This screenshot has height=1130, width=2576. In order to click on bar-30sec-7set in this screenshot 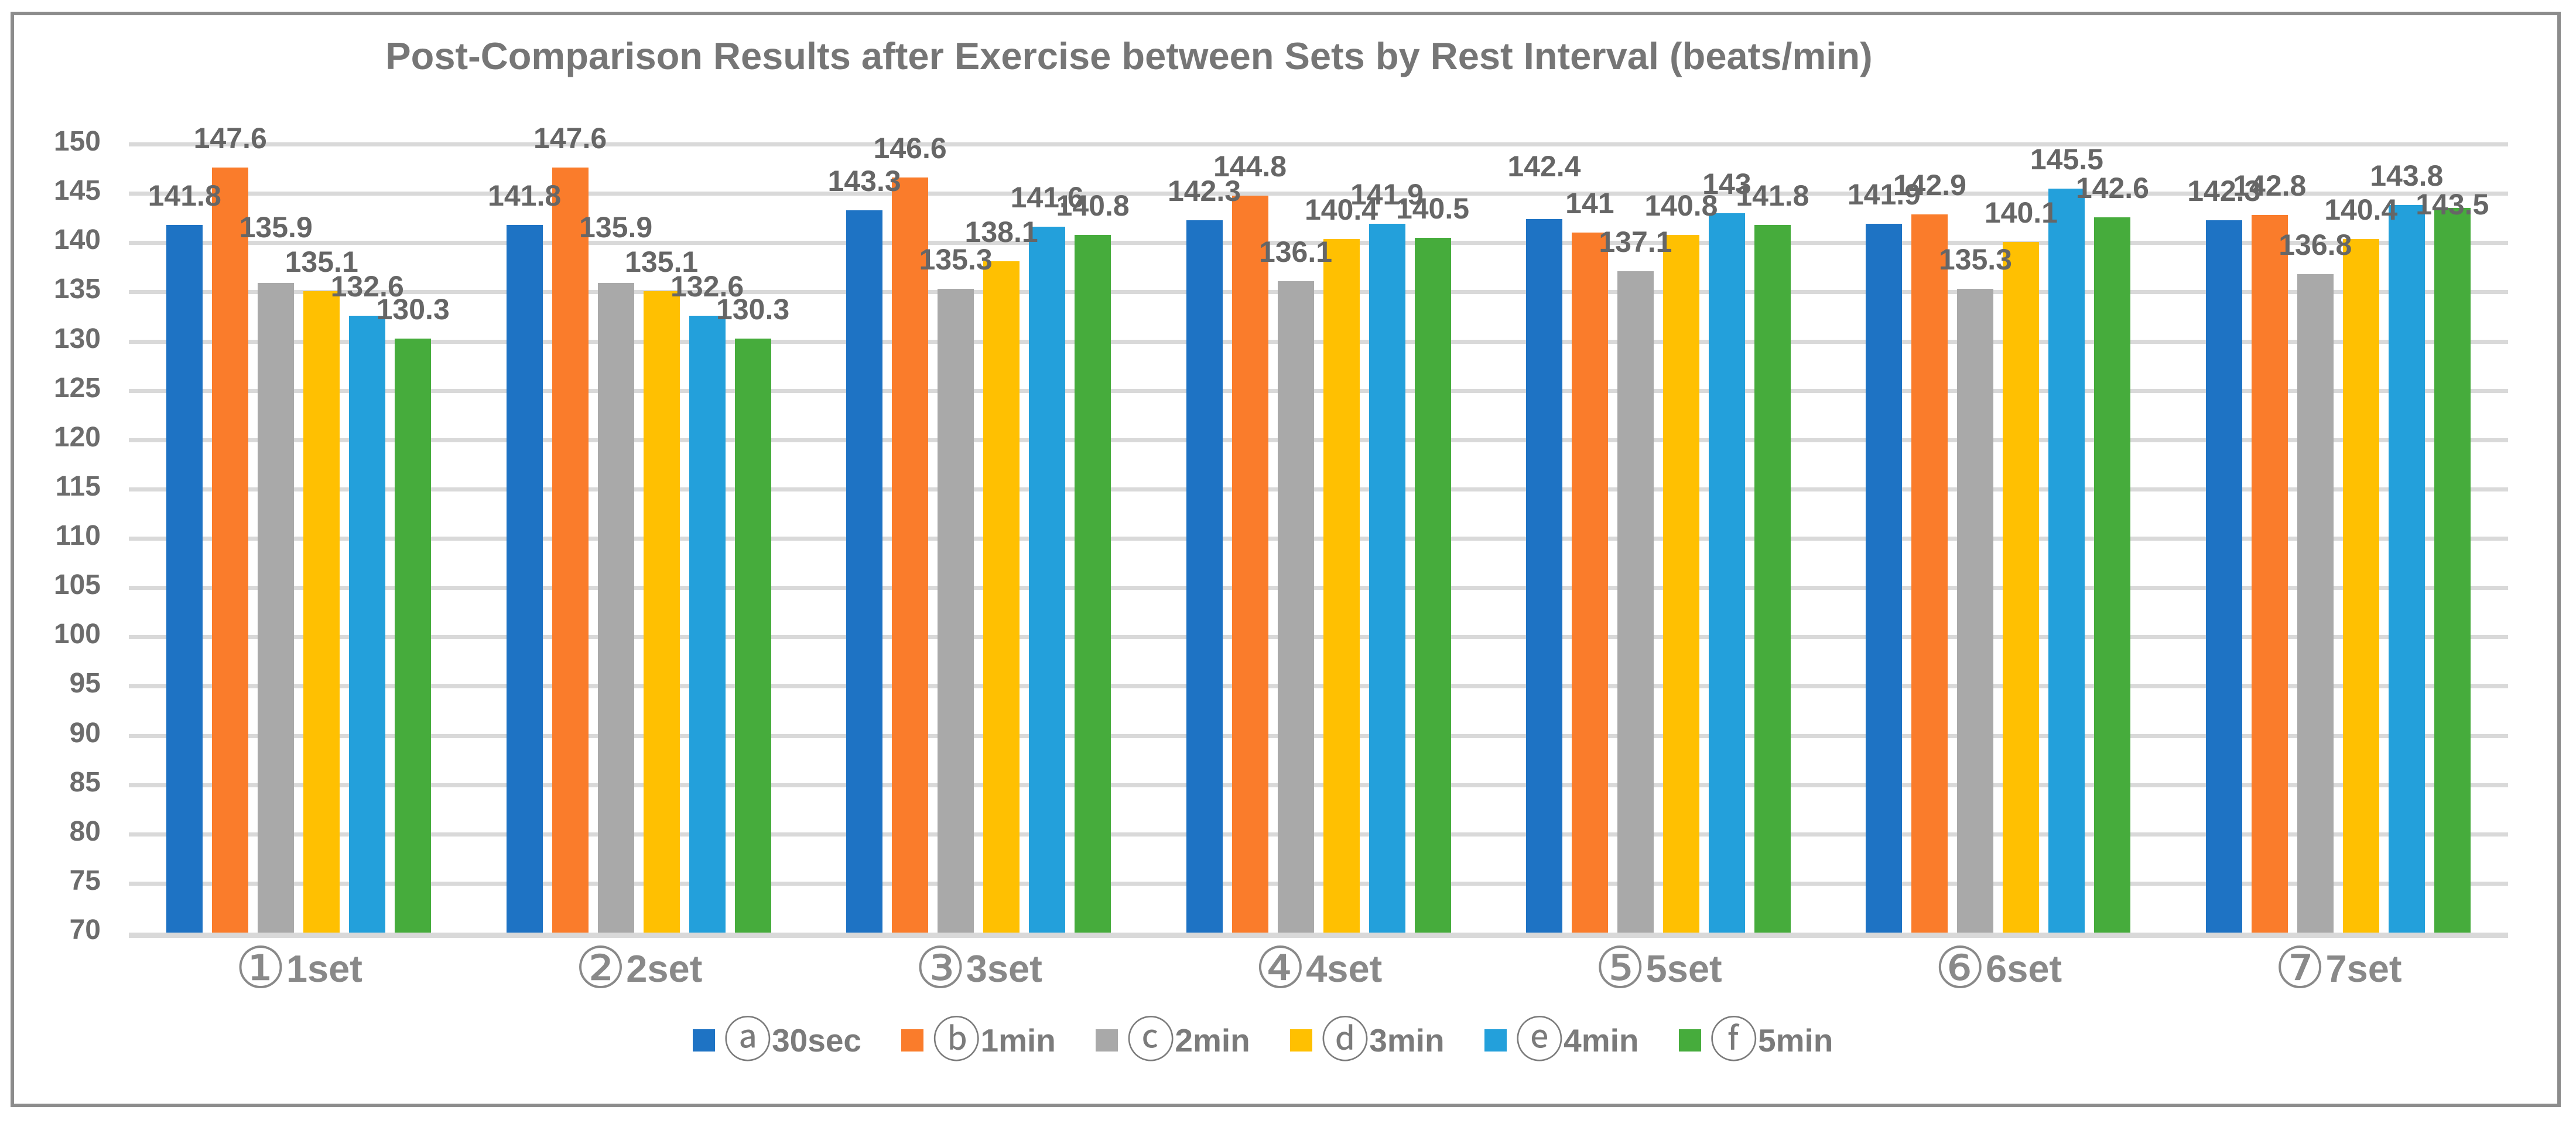, I will do `click(2223, 576)`.